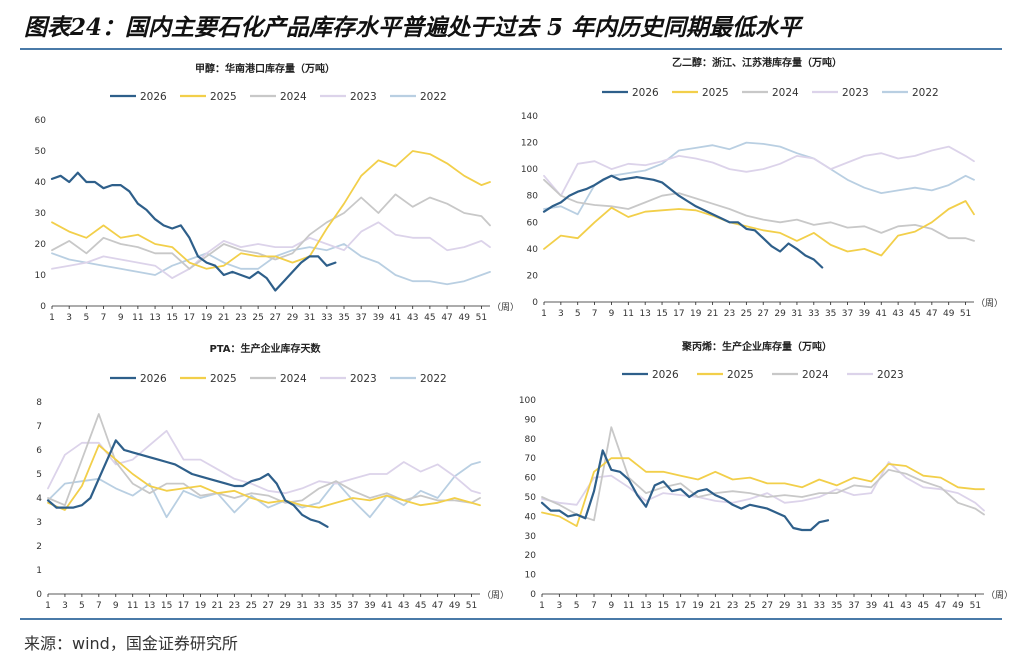 This screenshot has height=665, width=1024. What do you see at coordinates (39, 475) in the screenshot?
I see `y-tick-label: 5` at bounding box center [39, 475].